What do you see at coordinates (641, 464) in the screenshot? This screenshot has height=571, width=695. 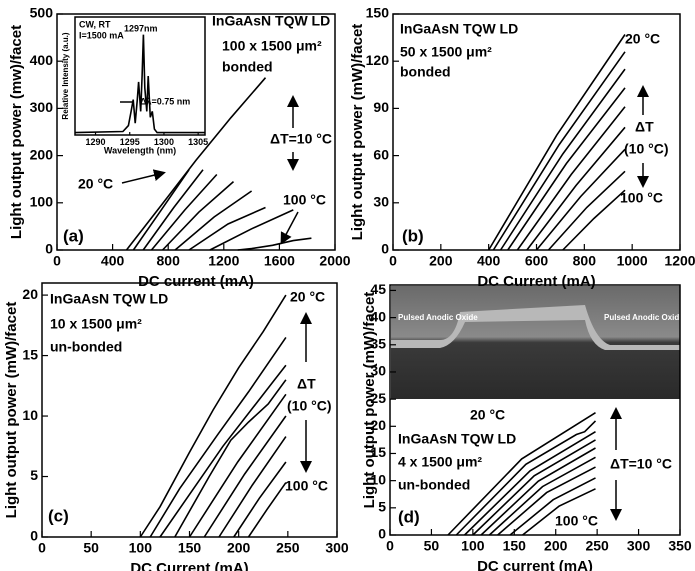 I see `annotation: ΔT=10 °C` at bounding box center [641, 464].